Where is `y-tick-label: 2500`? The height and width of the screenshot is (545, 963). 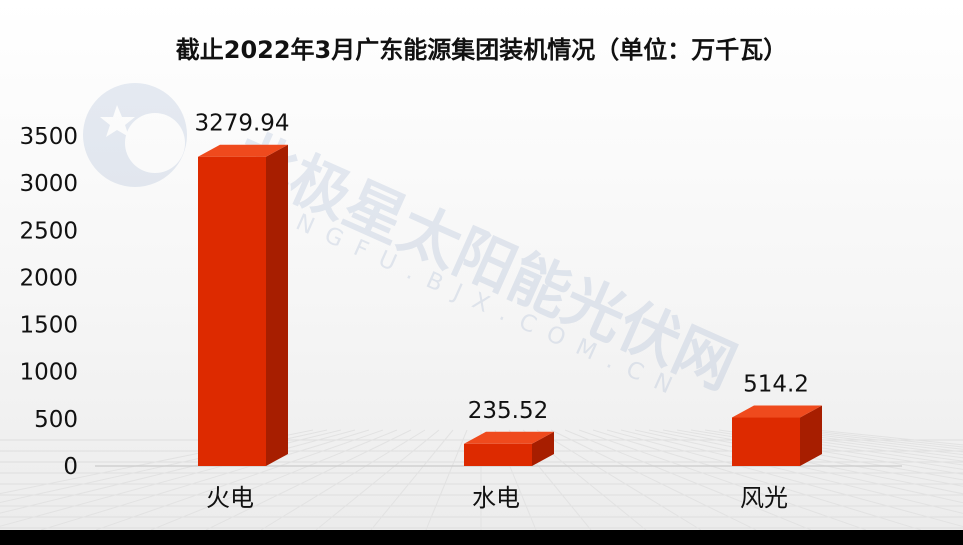
y-tick-label: 2500 is located at coordinates (48, 231).